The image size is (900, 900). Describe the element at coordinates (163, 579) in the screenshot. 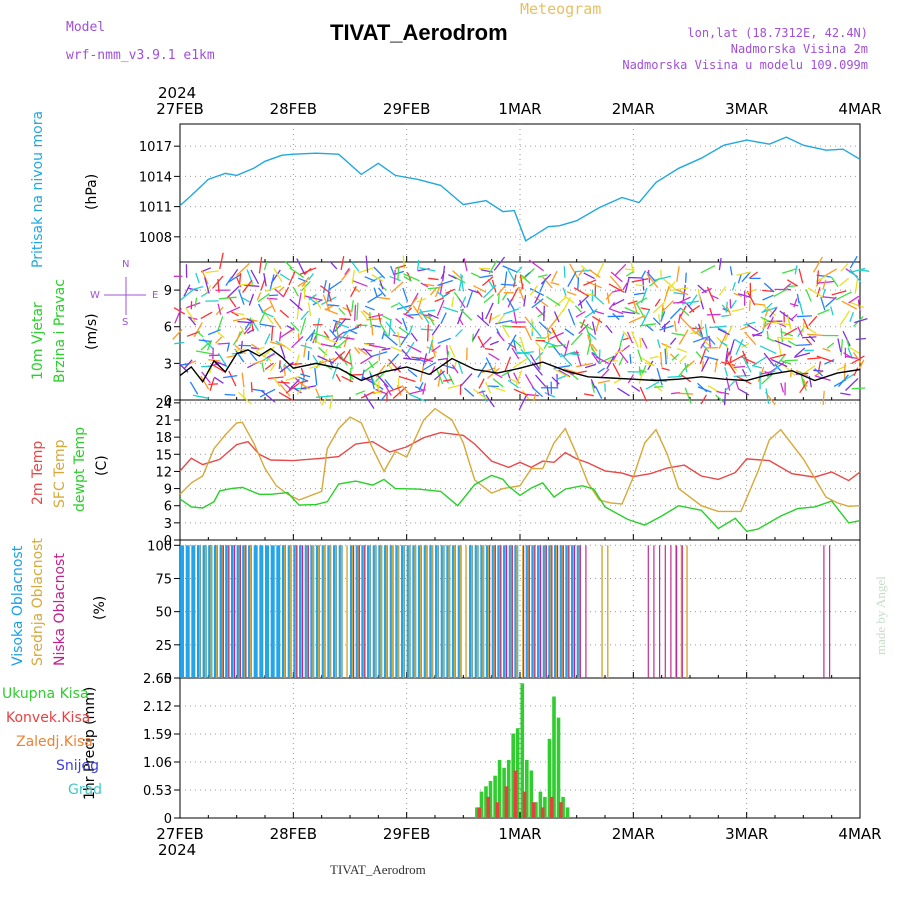

I see `y-tick-label: 75` at that location.